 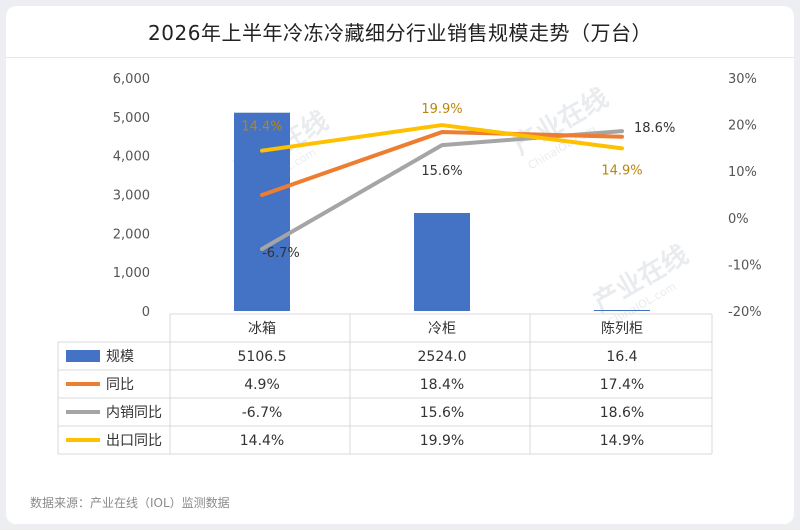 I want to click on y2-tick-label: -10%, so click(x=745, y=265).